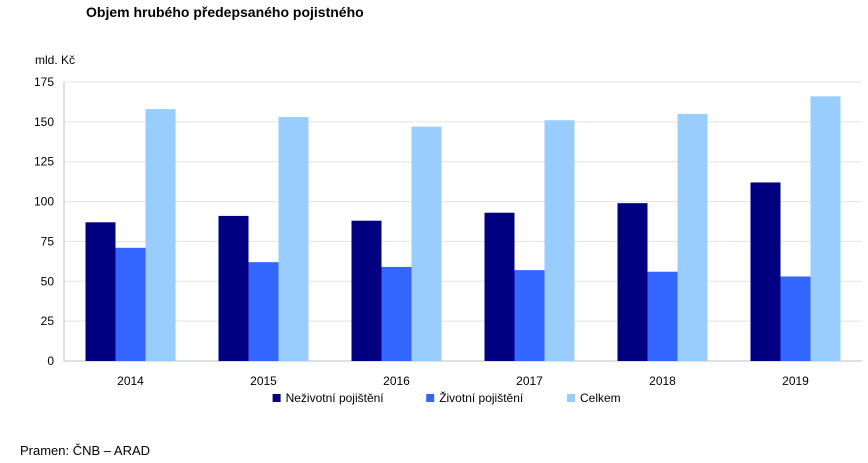 Image resolution: width=868 pixels, height=463 pixels. Describe the element at coordinates (263, 381) in the screenshot. I see `x-tick-label: 2015` at that location.